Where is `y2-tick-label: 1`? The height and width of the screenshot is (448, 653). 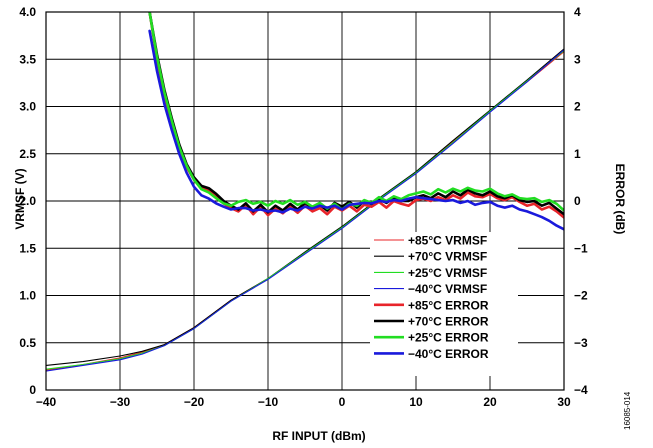
y2-tick-label: 1 is located at coordinates (577, 154).